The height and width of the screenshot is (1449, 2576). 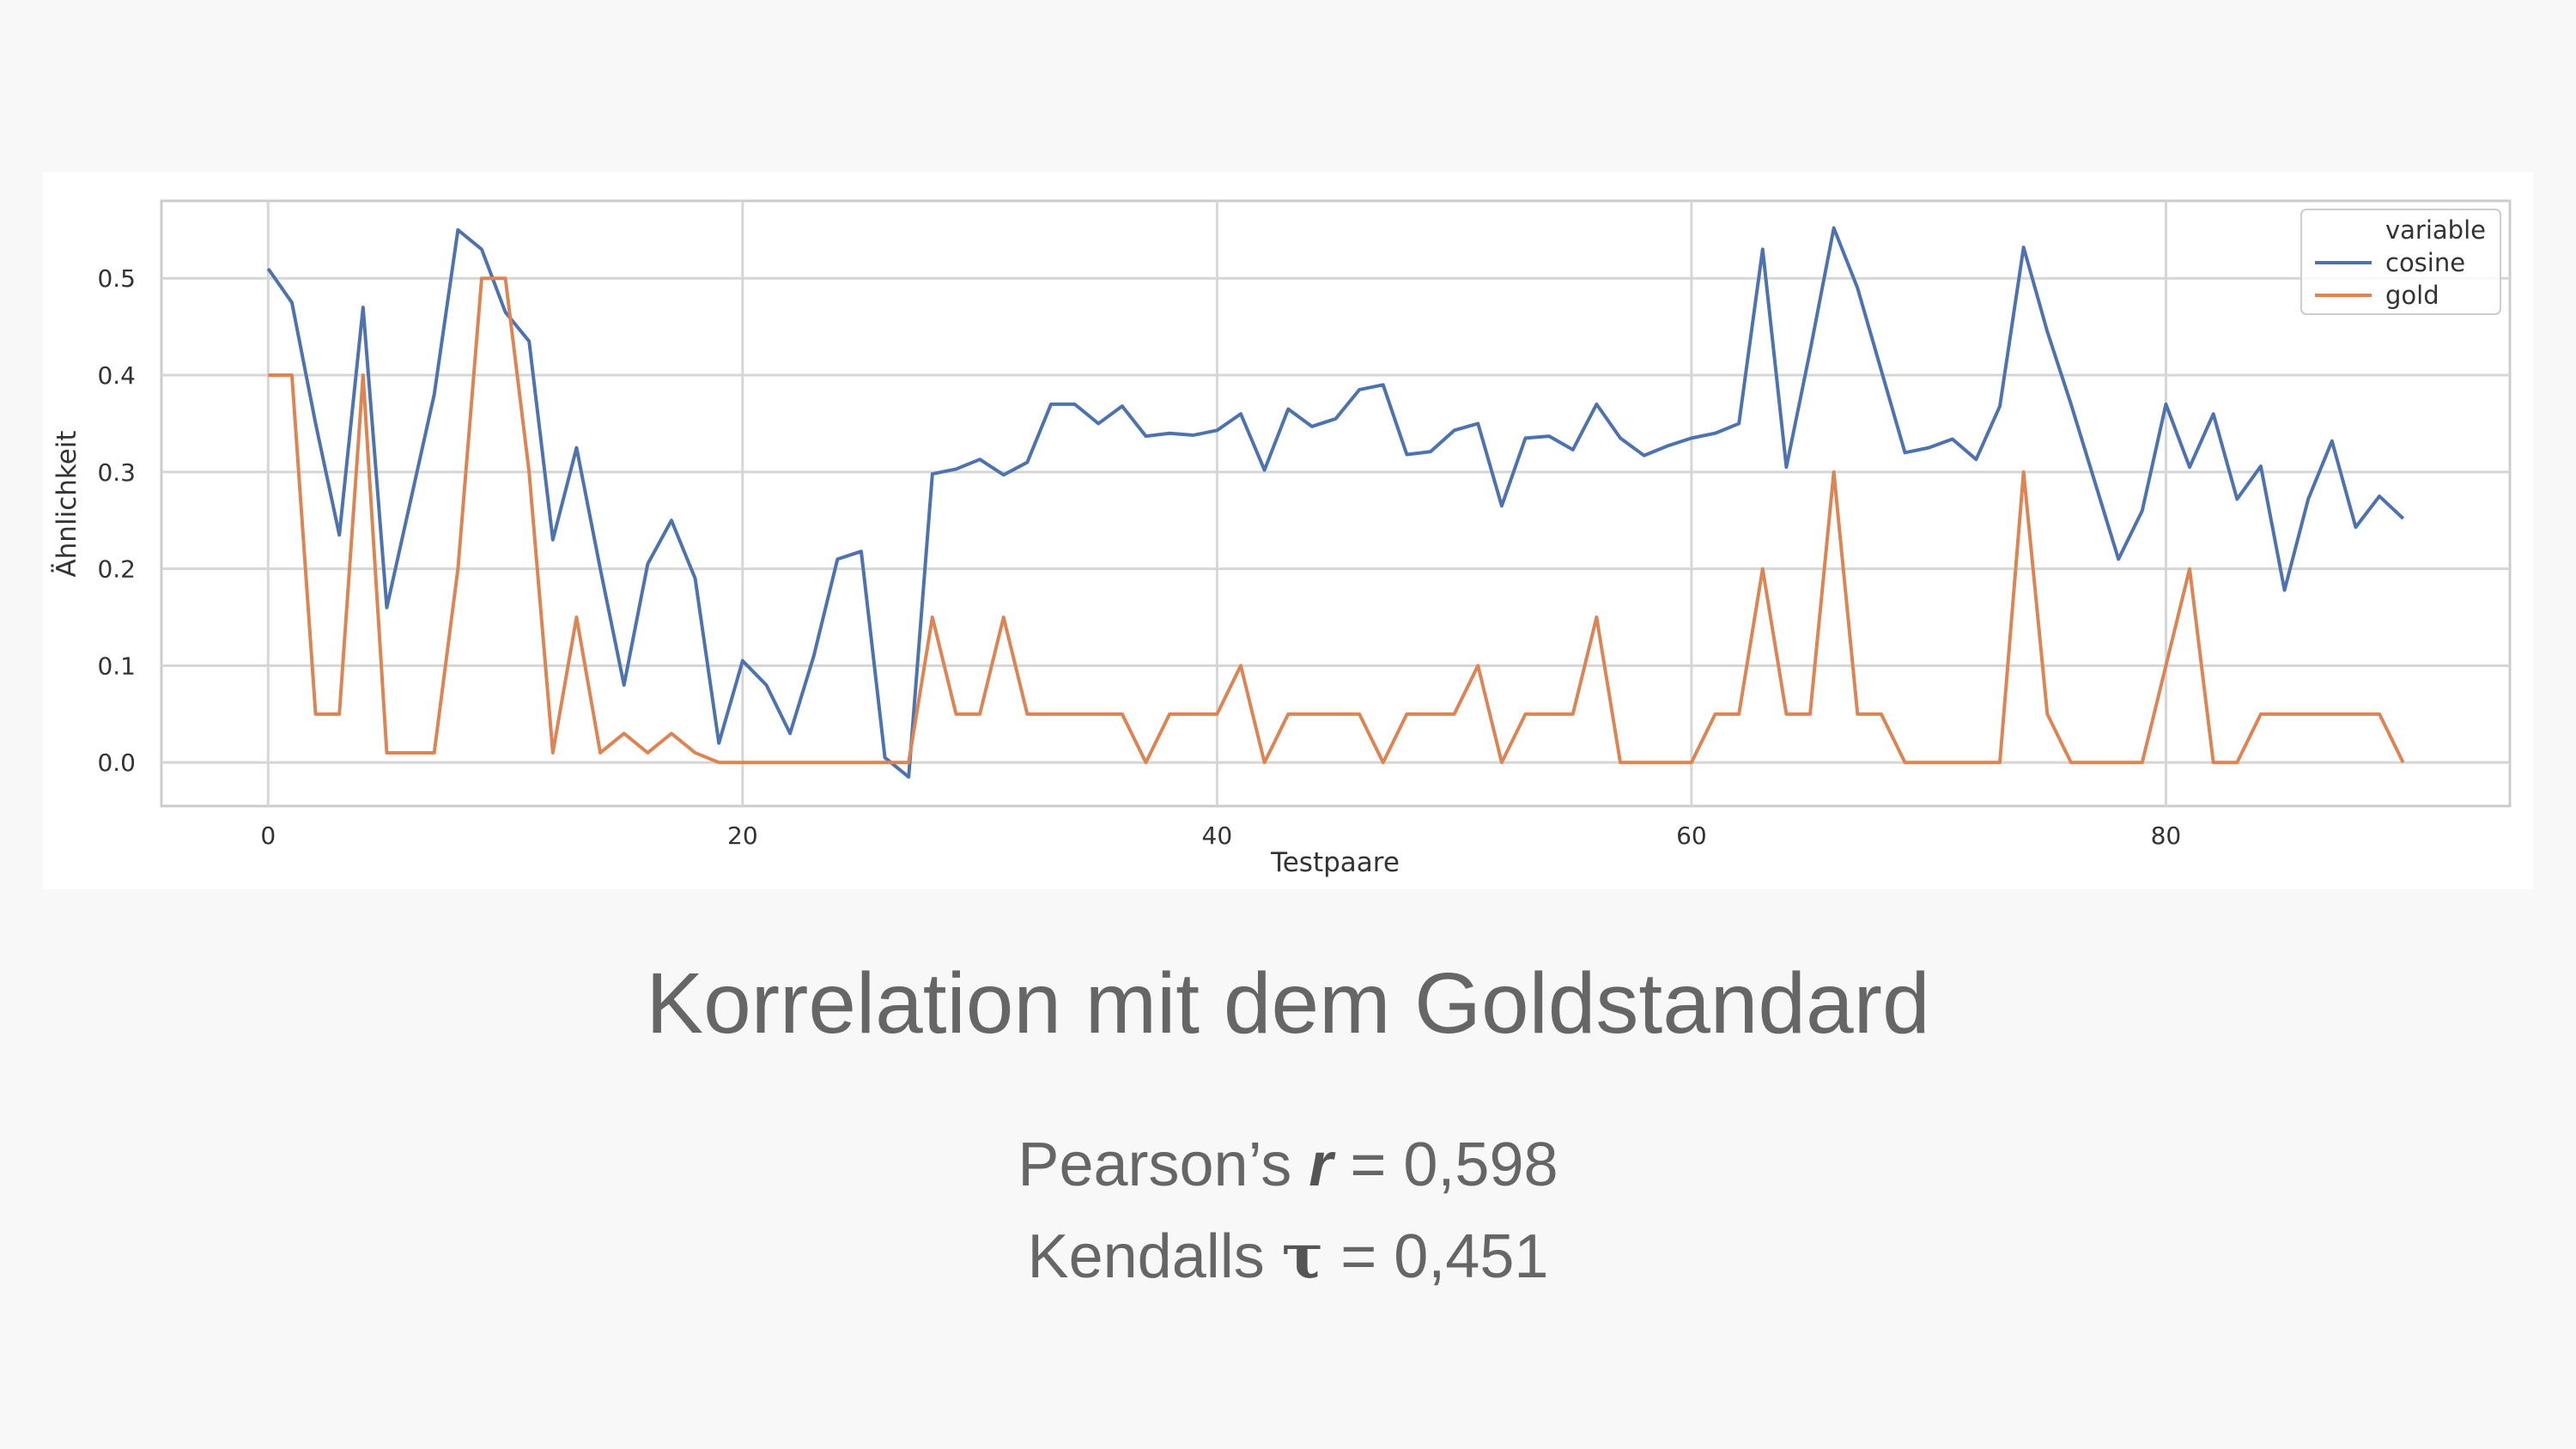 I want to click on x-tick-label: 60, so click(x=1692, y=836).